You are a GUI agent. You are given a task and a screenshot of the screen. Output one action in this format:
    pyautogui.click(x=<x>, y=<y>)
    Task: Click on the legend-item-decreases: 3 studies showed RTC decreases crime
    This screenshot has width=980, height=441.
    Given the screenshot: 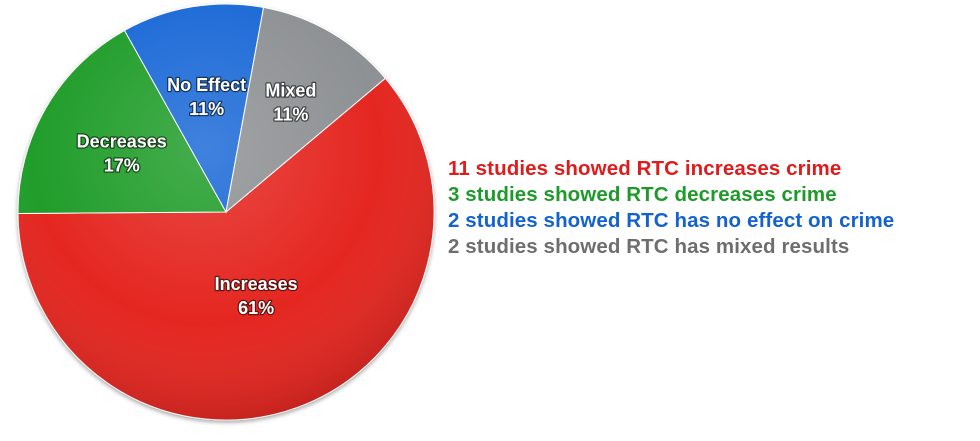 What is the action you would take?
    pyautogui.click(x=642, y=194)
    